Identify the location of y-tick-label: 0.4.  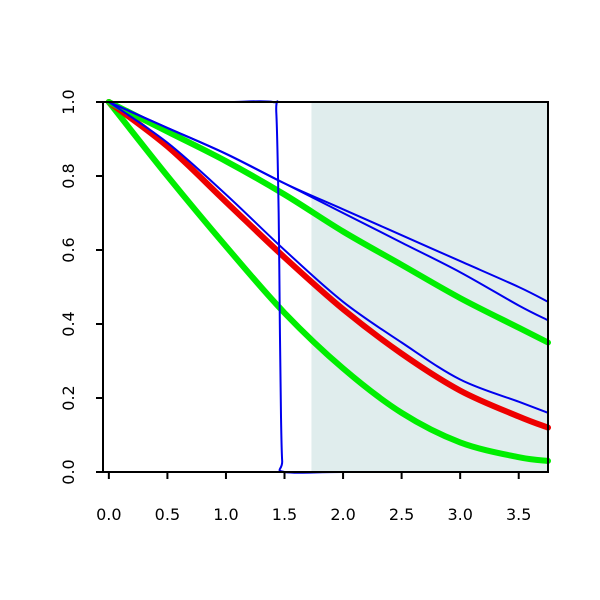
(68, 323).